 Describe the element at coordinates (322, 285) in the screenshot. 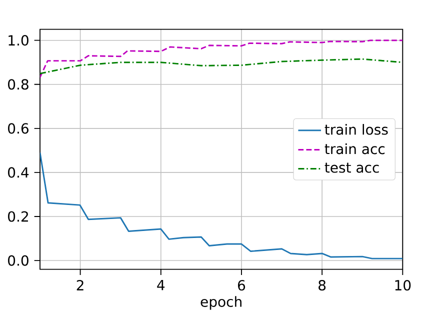

I see `x-tick-label: 8` at that location.